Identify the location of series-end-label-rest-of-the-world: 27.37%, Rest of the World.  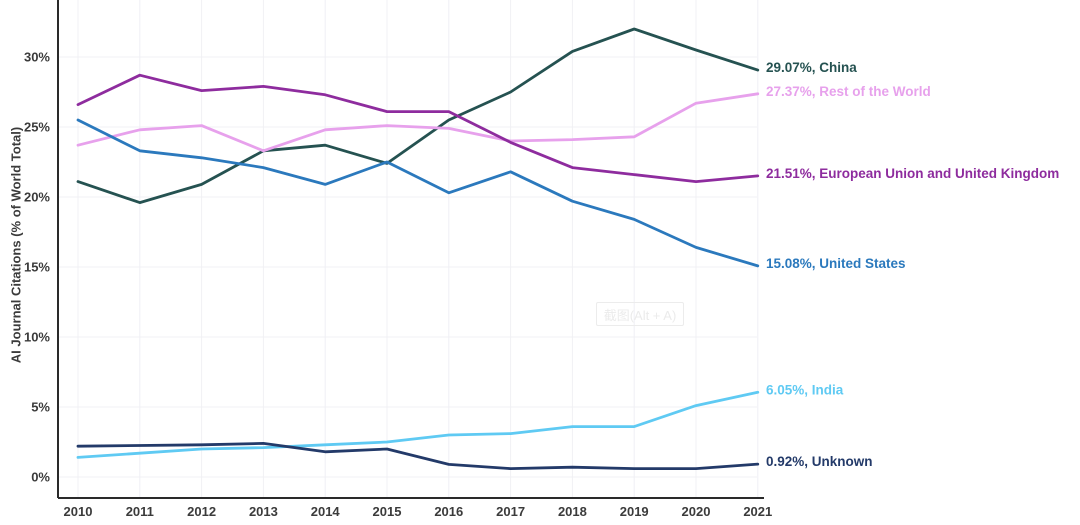
(848, 91).